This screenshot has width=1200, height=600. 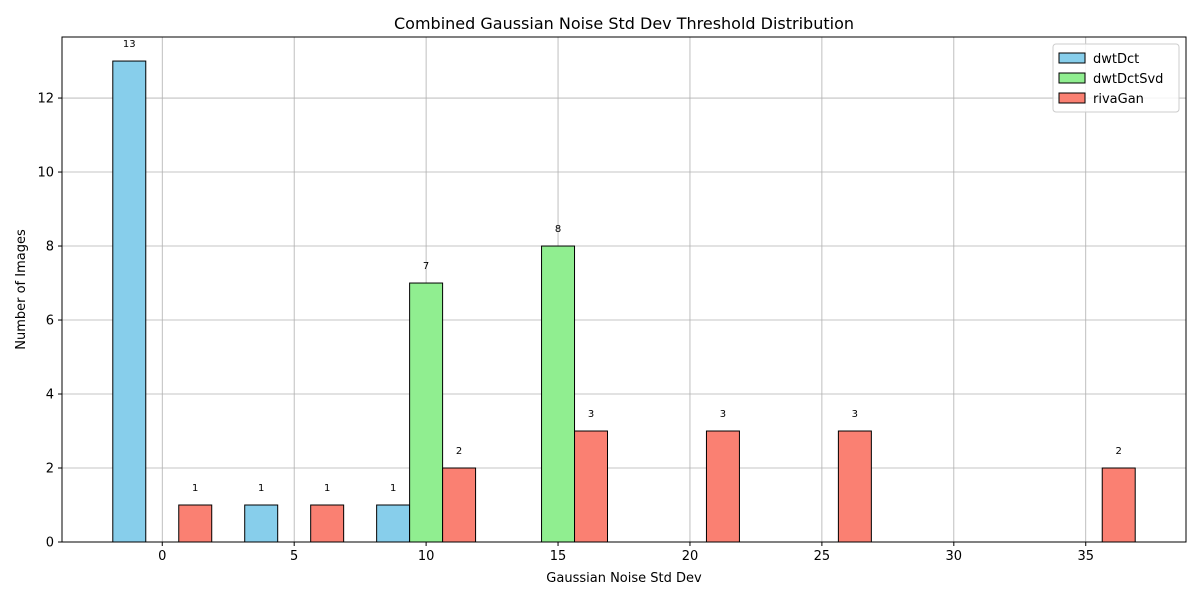 What do you see at coordinates (50, 543) in the screenshot?
I see `y-tick-label: 0` at bounding box center [50, 543].